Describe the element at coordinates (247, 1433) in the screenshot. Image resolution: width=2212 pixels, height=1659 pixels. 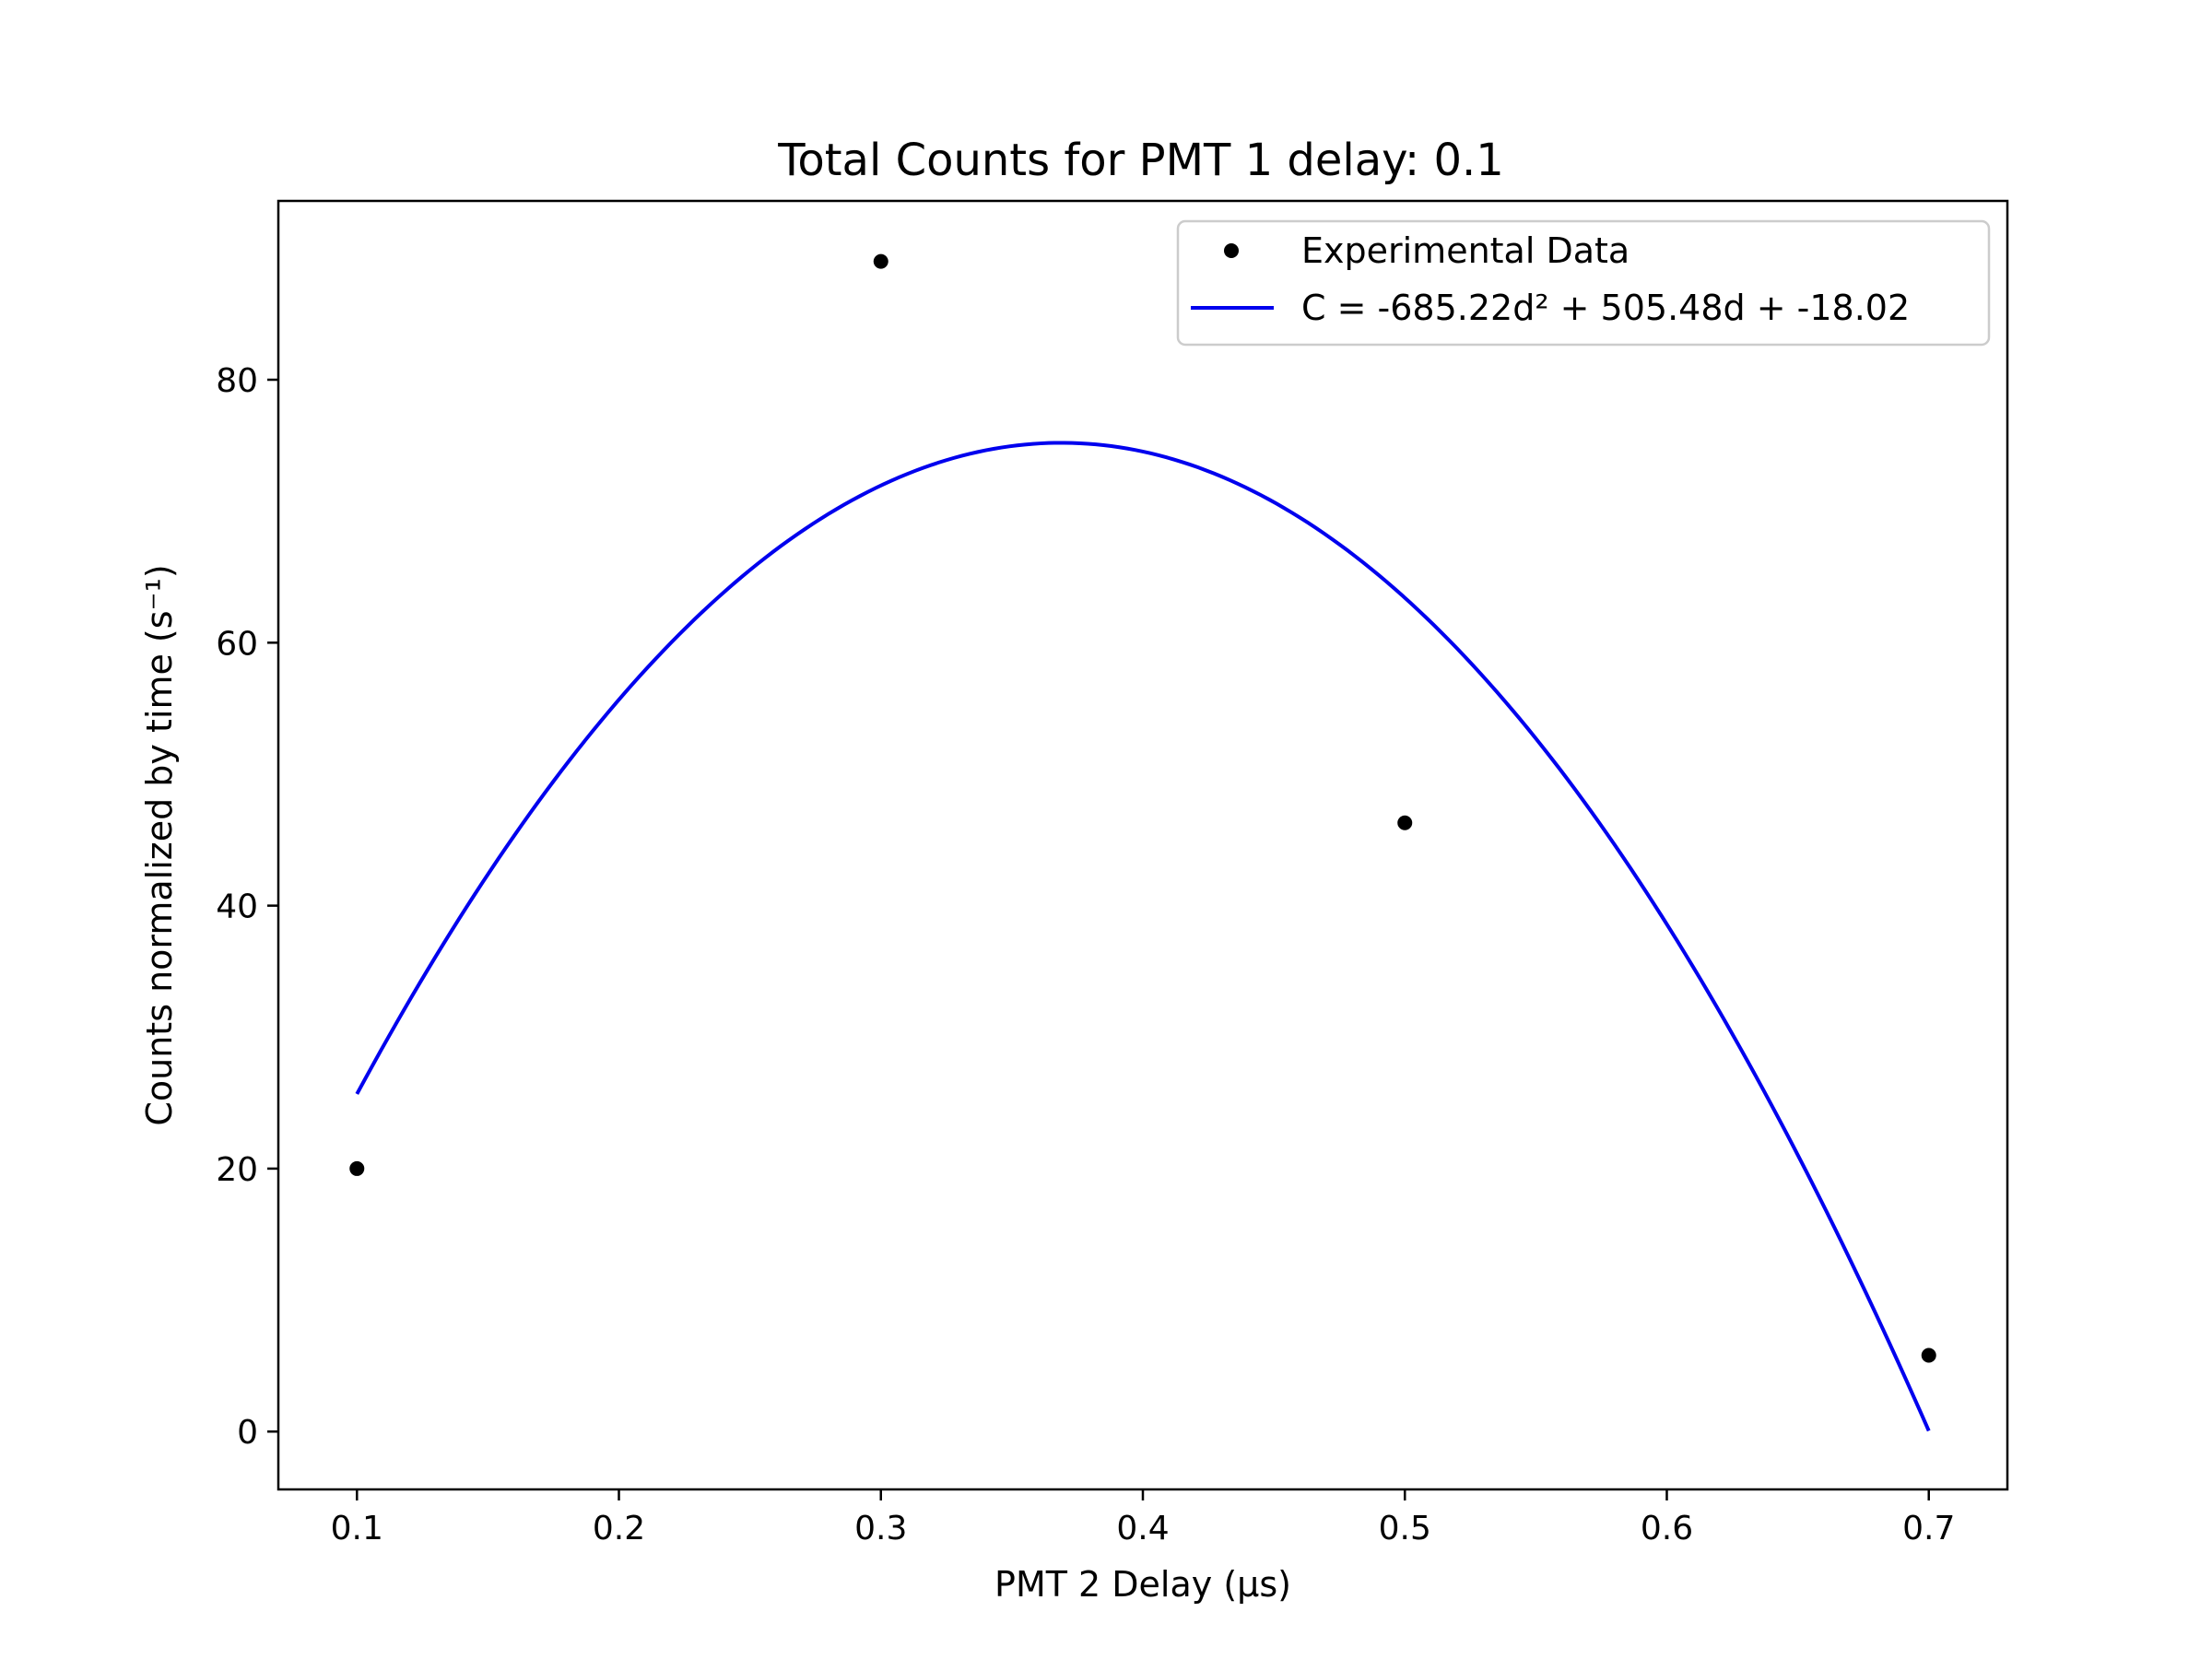
I see `y-tick-label: 0` at that location.